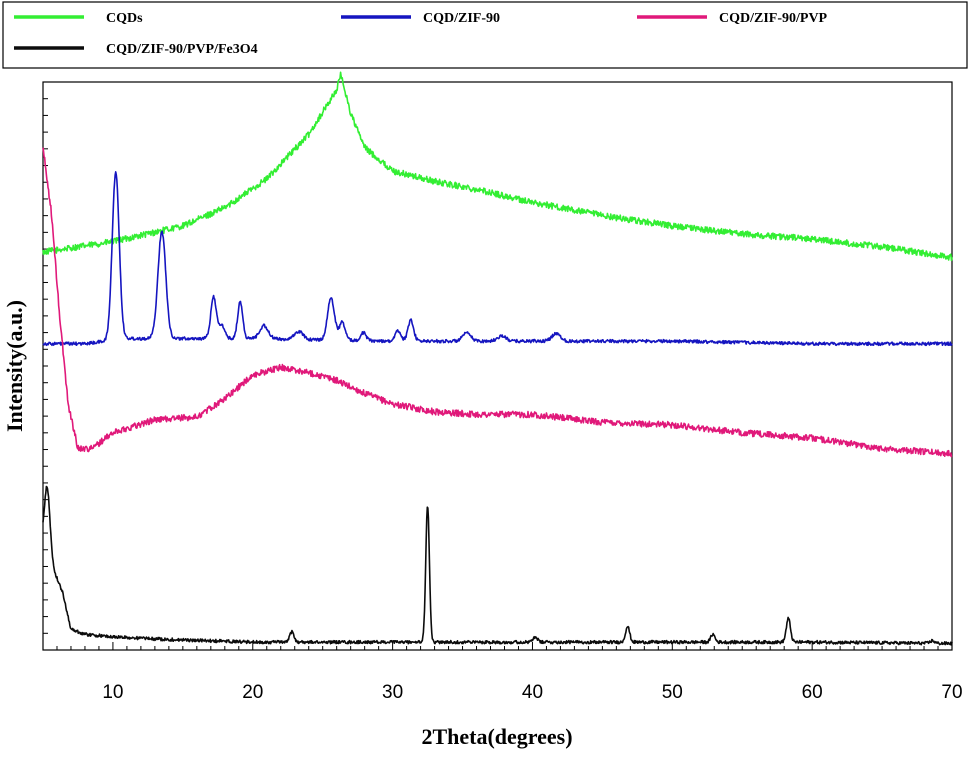 Image resolution: width=975 pixels, height=758 pixels. What do you see at coordinates (14, 366) in the screenshot?
I see `y-axis-title: Intensity(a.u.)` at bounding box center [14, 366].